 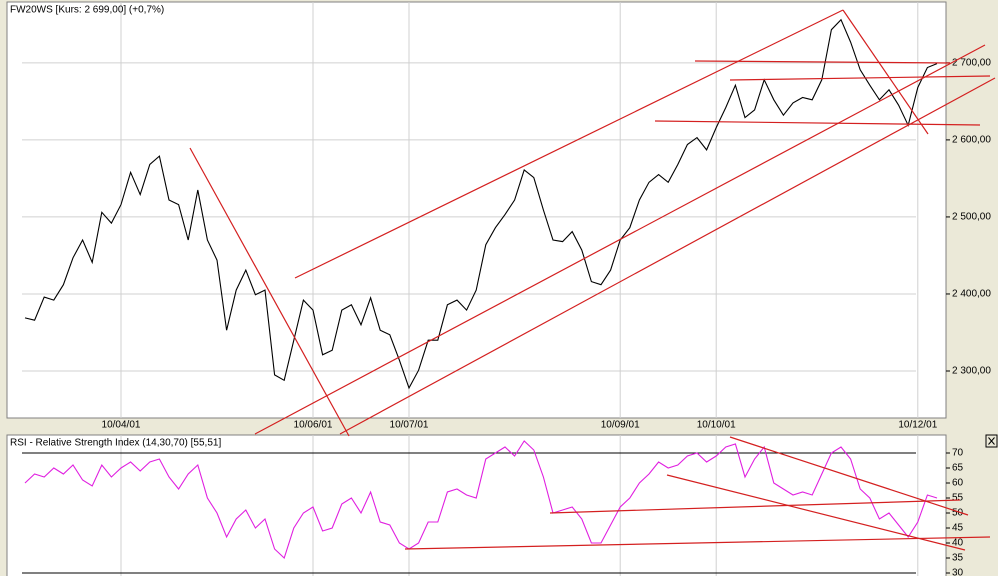 I want to click on x-tick-label: 10/04/01, so click(x=121, y=425).